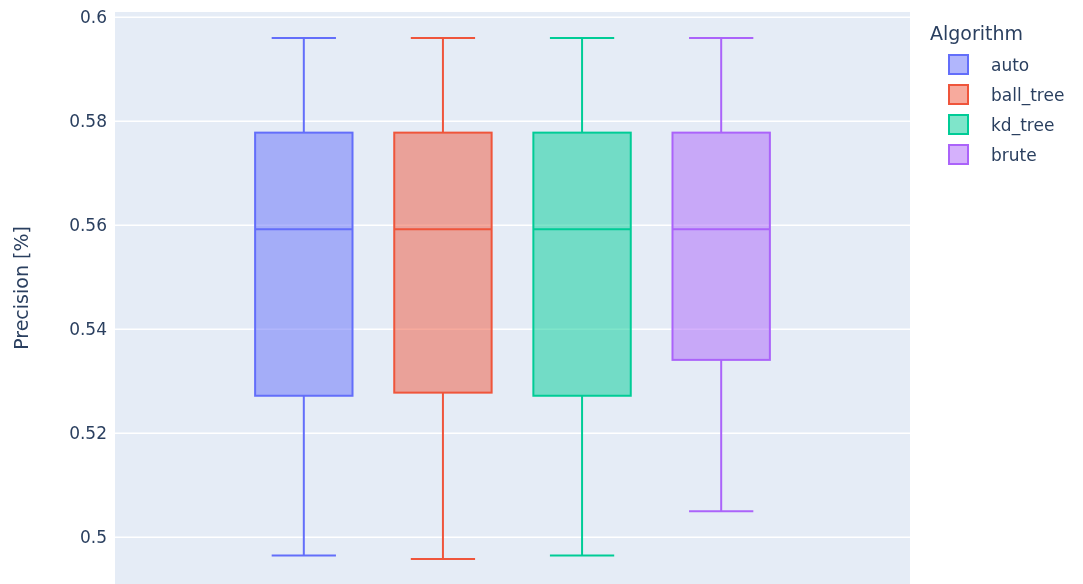 Image resolution: width=1083 pixels, height=584 pixels. Describe the element at coordinates (88, 329) in the screenshot. I see `y-tick-label: 0.54` at that location.